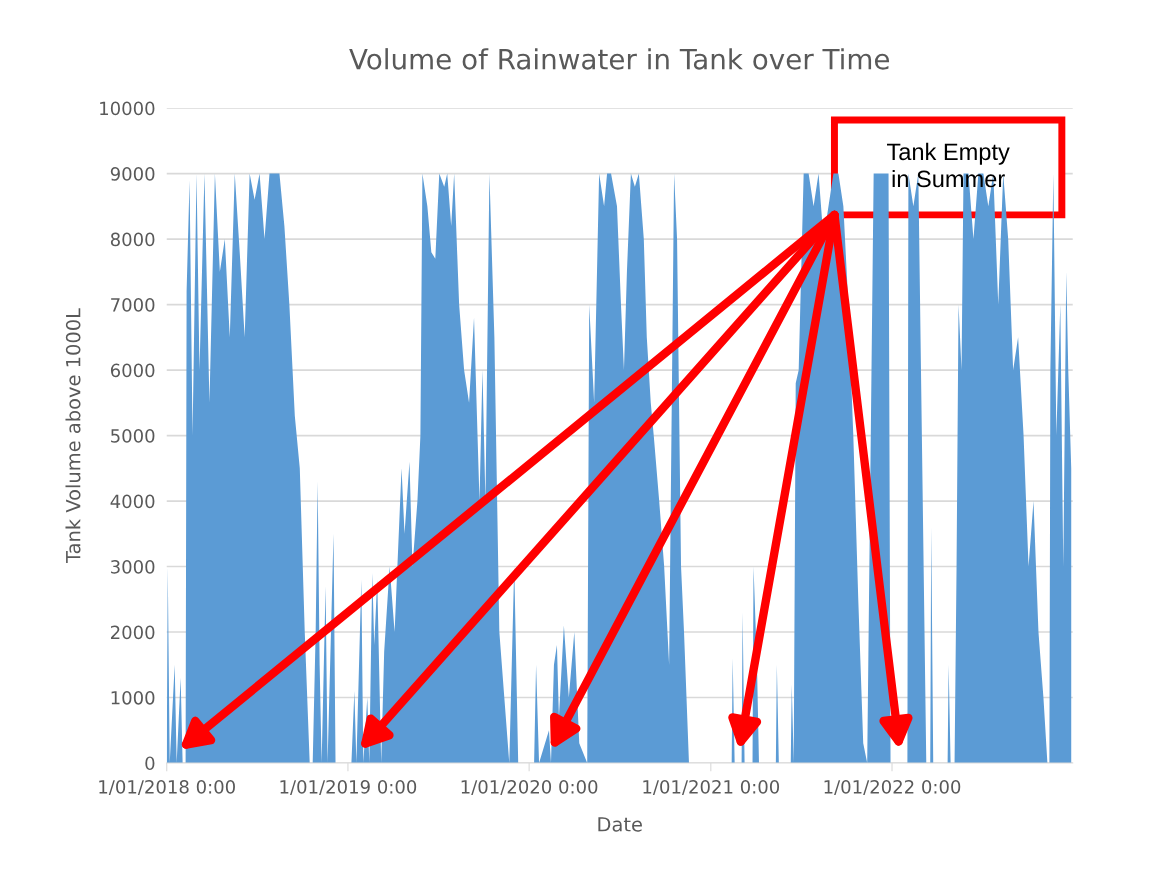  What do you see at coordinates (132, 239) in the screenshot?
I see `y-tick-label: 8000` at bounding box center [132, 239].